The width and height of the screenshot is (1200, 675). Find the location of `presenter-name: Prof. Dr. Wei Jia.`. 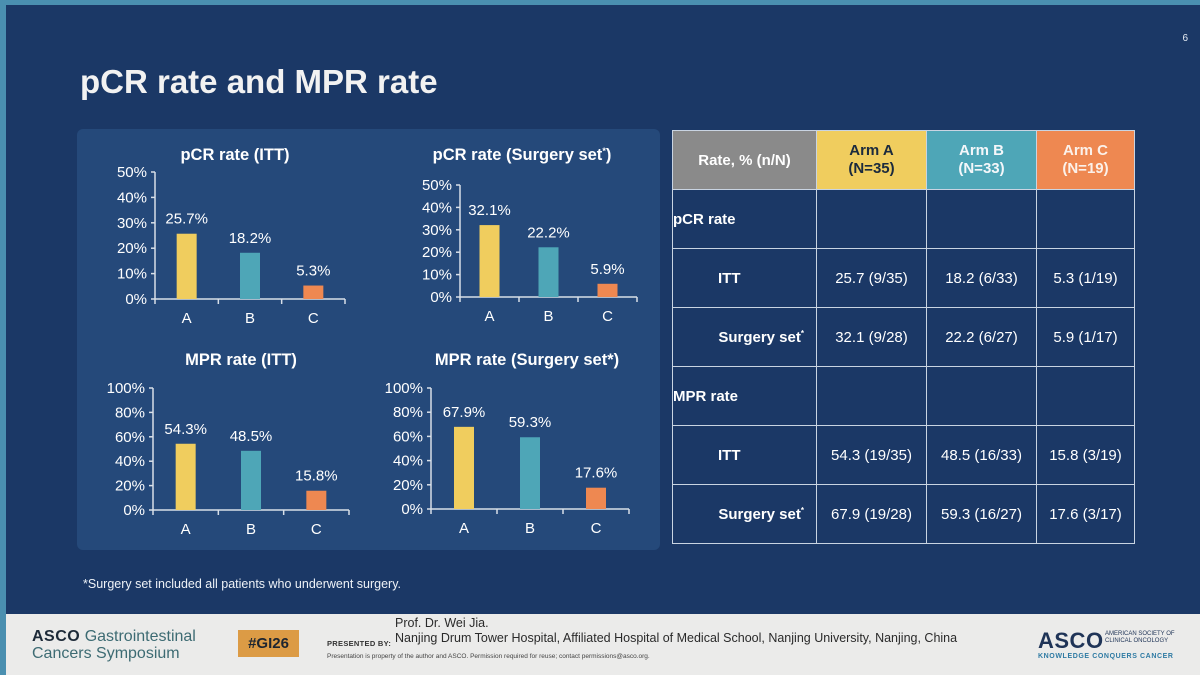

presenter-name: Prof. Dr. Wei Jia. is located at coordinates (442, 623).